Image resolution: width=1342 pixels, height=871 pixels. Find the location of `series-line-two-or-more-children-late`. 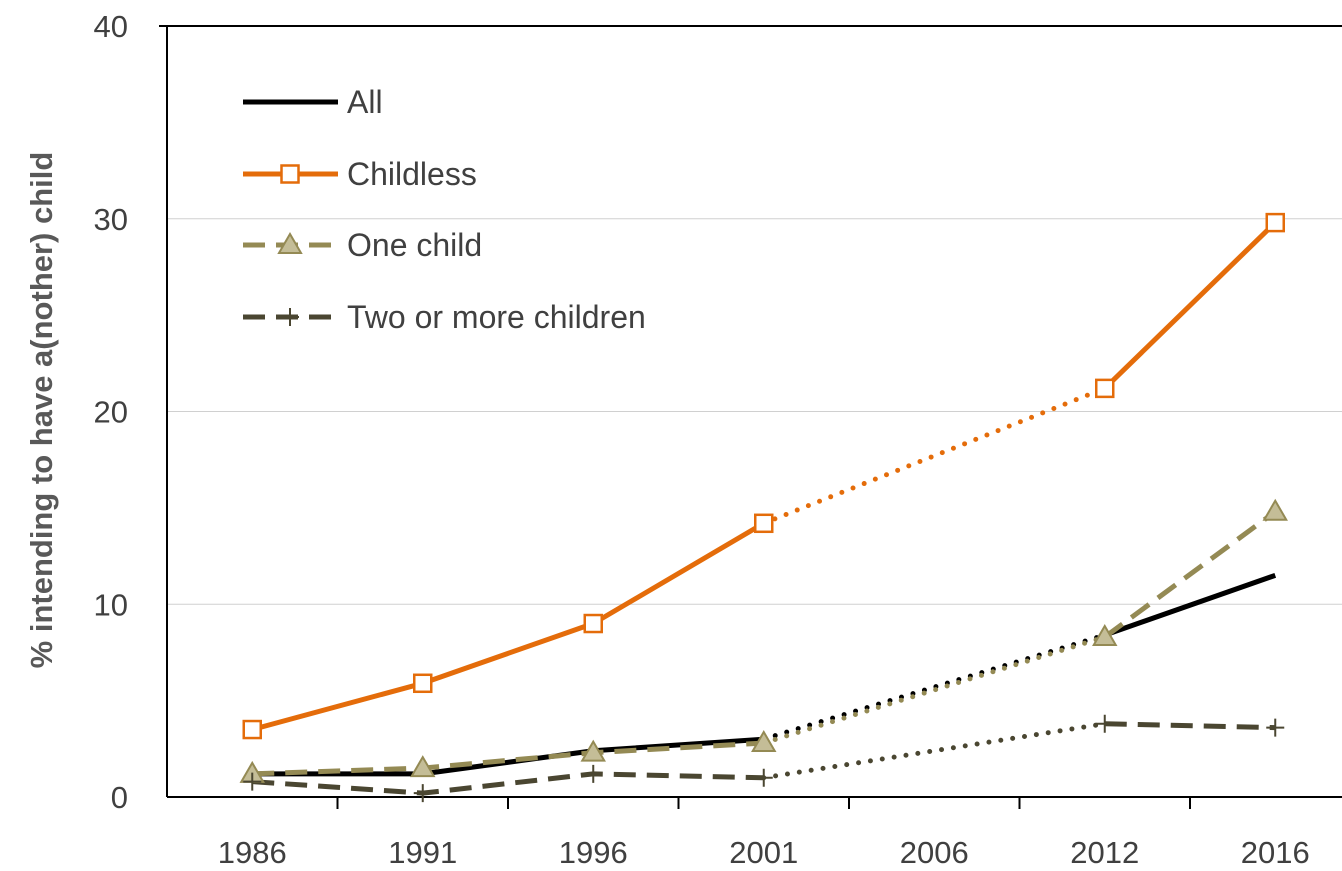

series-line-two-or-more-children-late is located at coordinates (1190, 726).